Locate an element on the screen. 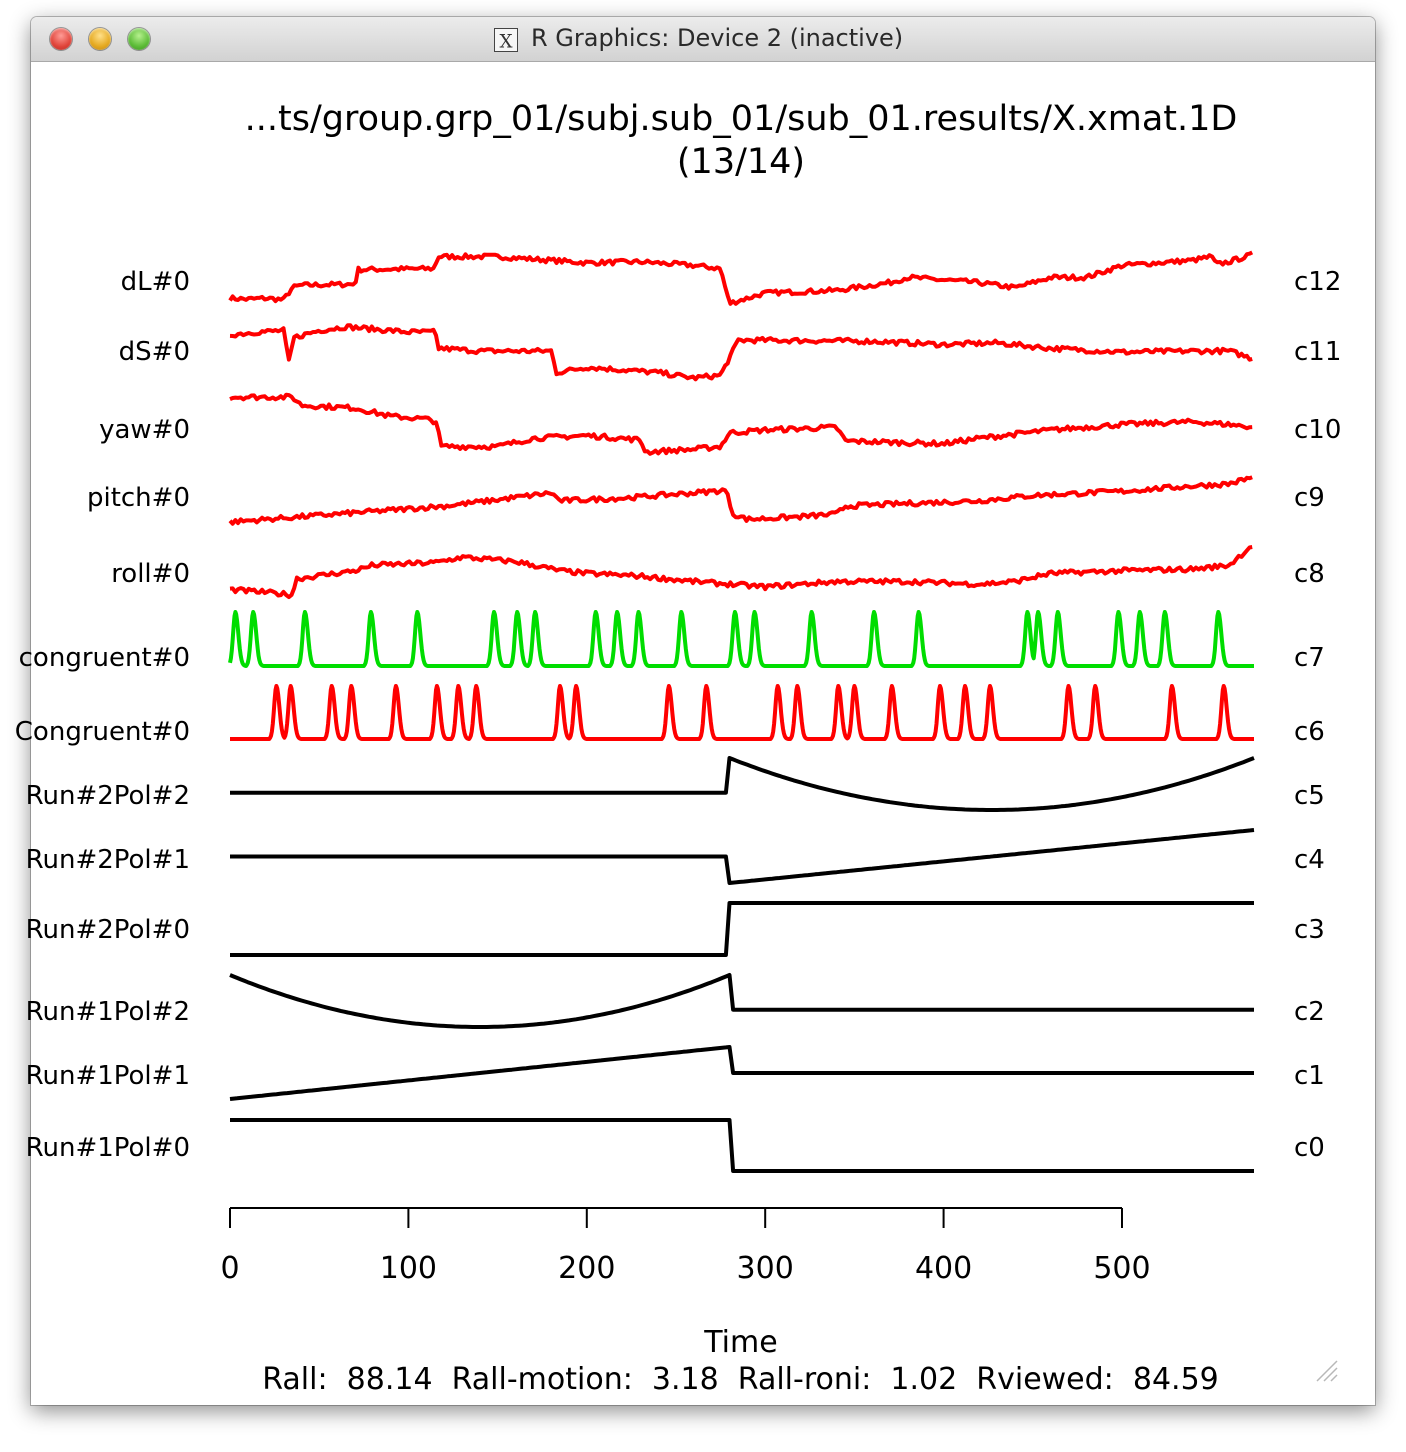 This screenshot has width=1406, height=1452. series-line-c0 is located at coordinates (742, 1145).